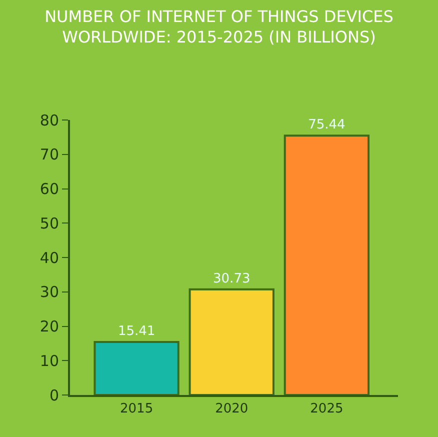 This screenshot has height=437, width=438. Describe the element at coordinates (137, 332) in the screenshot. I see `data-label: 15.41` at that location.